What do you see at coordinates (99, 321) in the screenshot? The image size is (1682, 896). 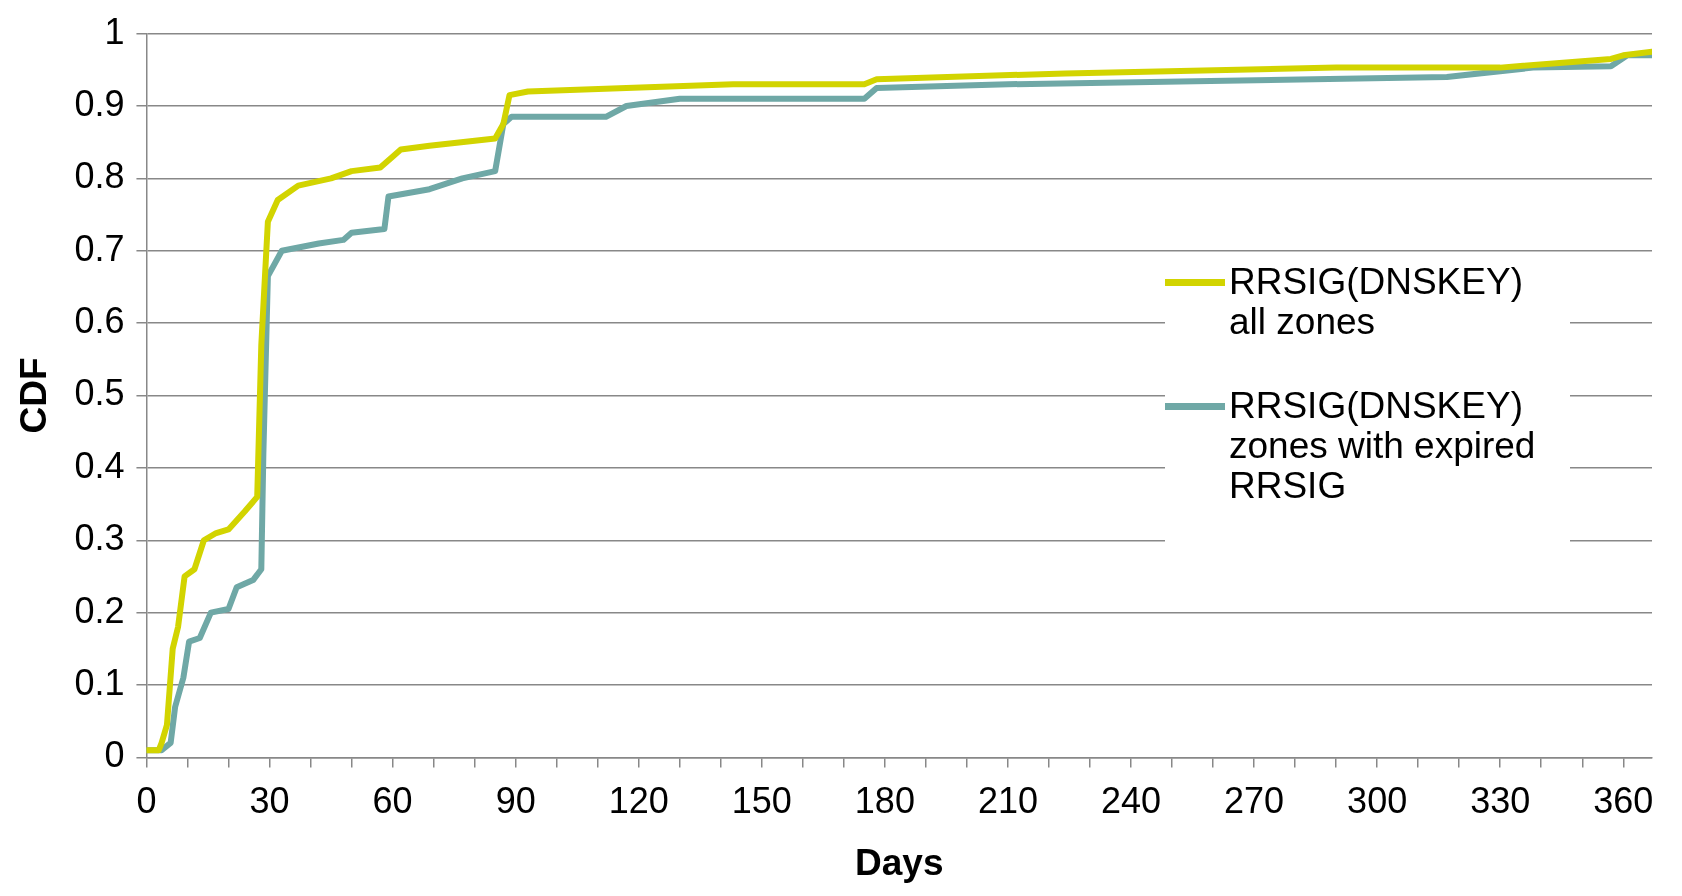 I see `y-tick-label: 0.6` at bounding box center [99, 321].